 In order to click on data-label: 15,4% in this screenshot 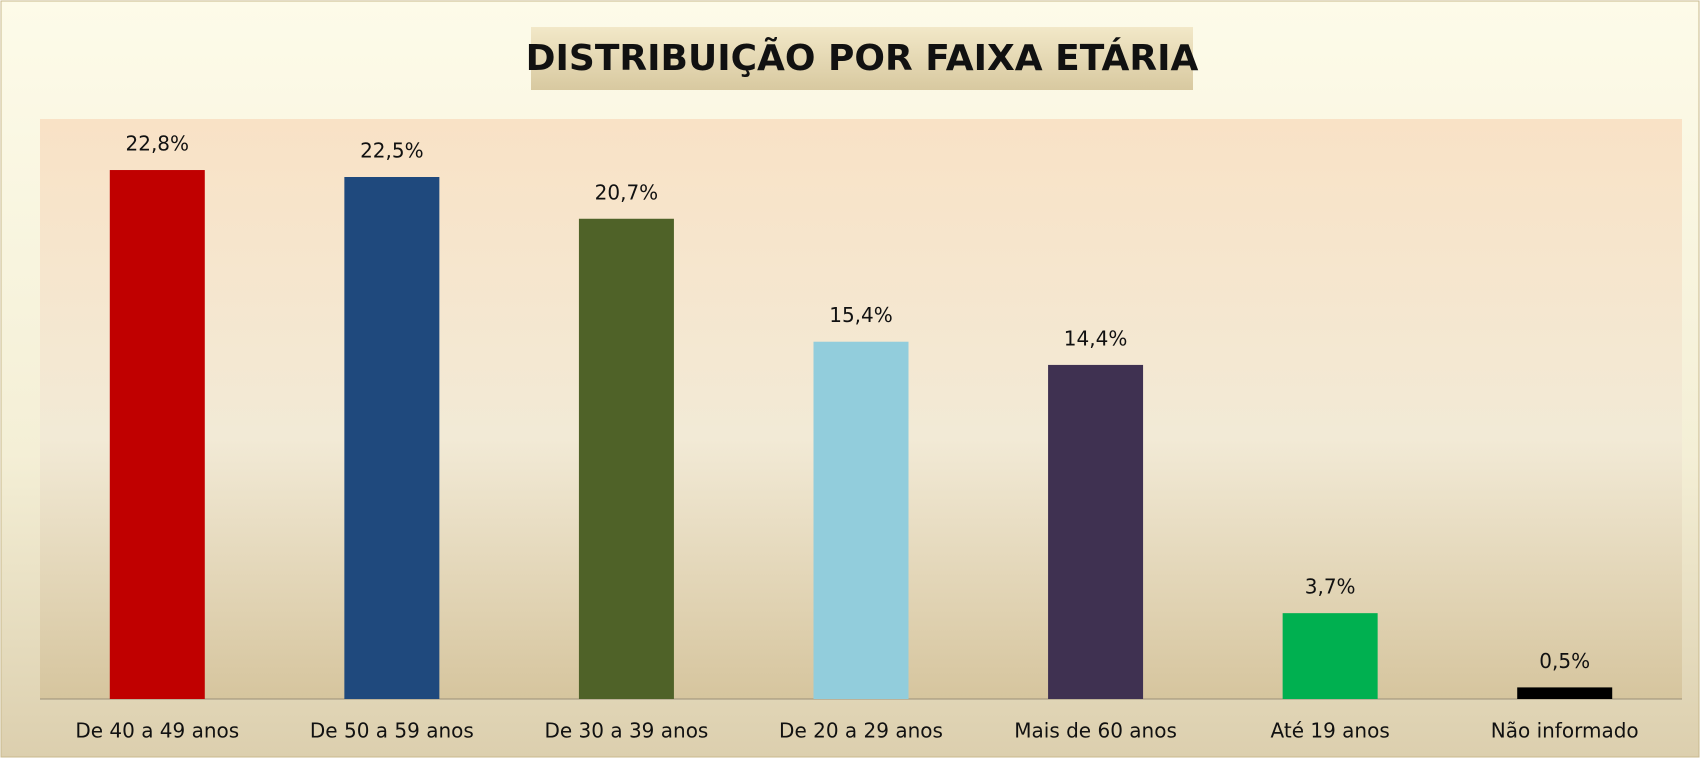, I will do `click(861, 315)`.